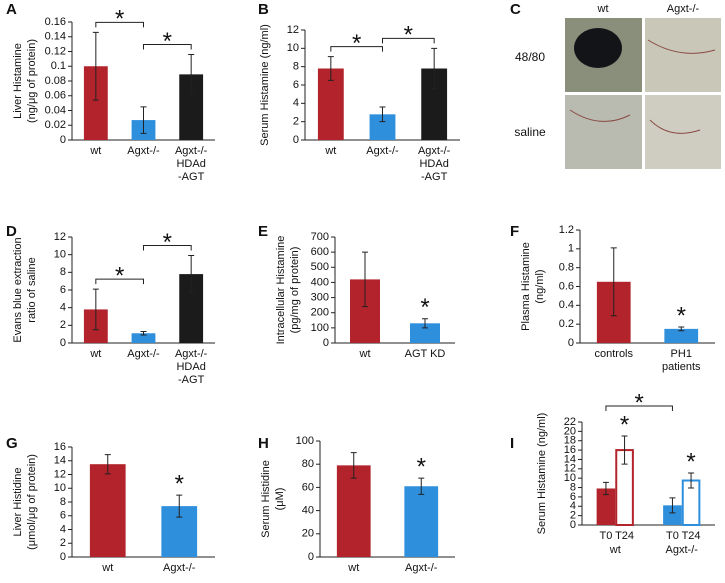 The width and height of the screenshot is (725, 583). What do you see at coordinates (55, 22) in the screenshot?
I see `y-tick-label: 0.16` at bounding box center [55, 22].